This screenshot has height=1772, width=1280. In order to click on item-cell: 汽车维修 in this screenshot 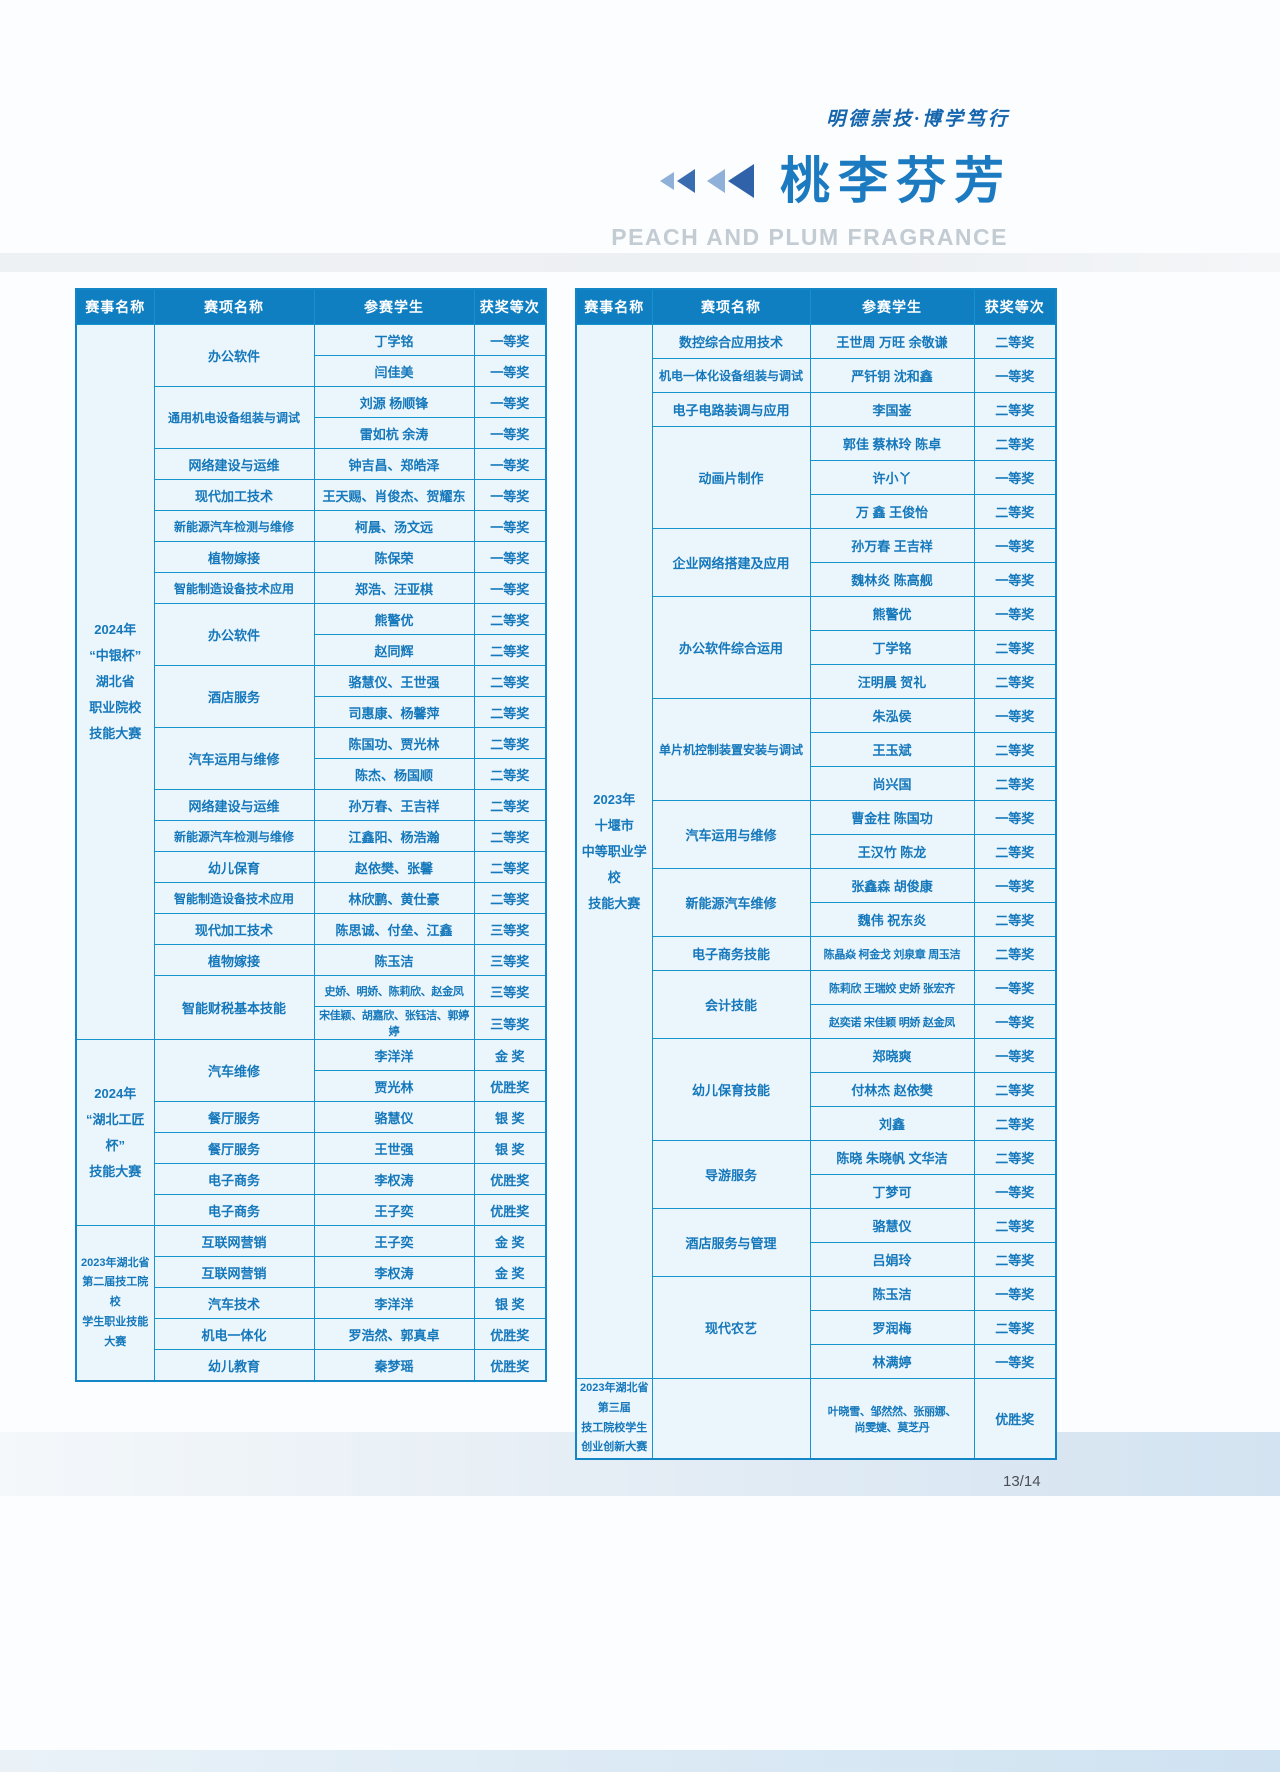, I will do `click(234, 1070)`.